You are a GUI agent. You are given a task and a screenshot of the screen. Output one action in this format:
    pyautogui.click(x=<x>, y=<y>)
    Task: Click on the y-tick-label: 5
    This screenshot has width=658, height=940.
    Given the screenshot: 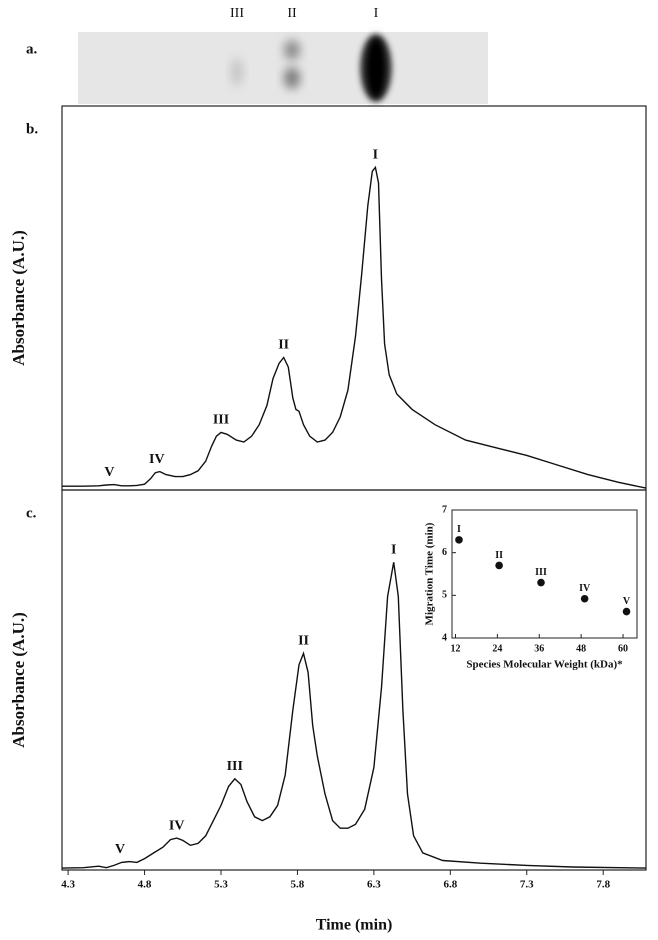 What is the action you would take?
    pyautogui.click(x=444, y=595)
    